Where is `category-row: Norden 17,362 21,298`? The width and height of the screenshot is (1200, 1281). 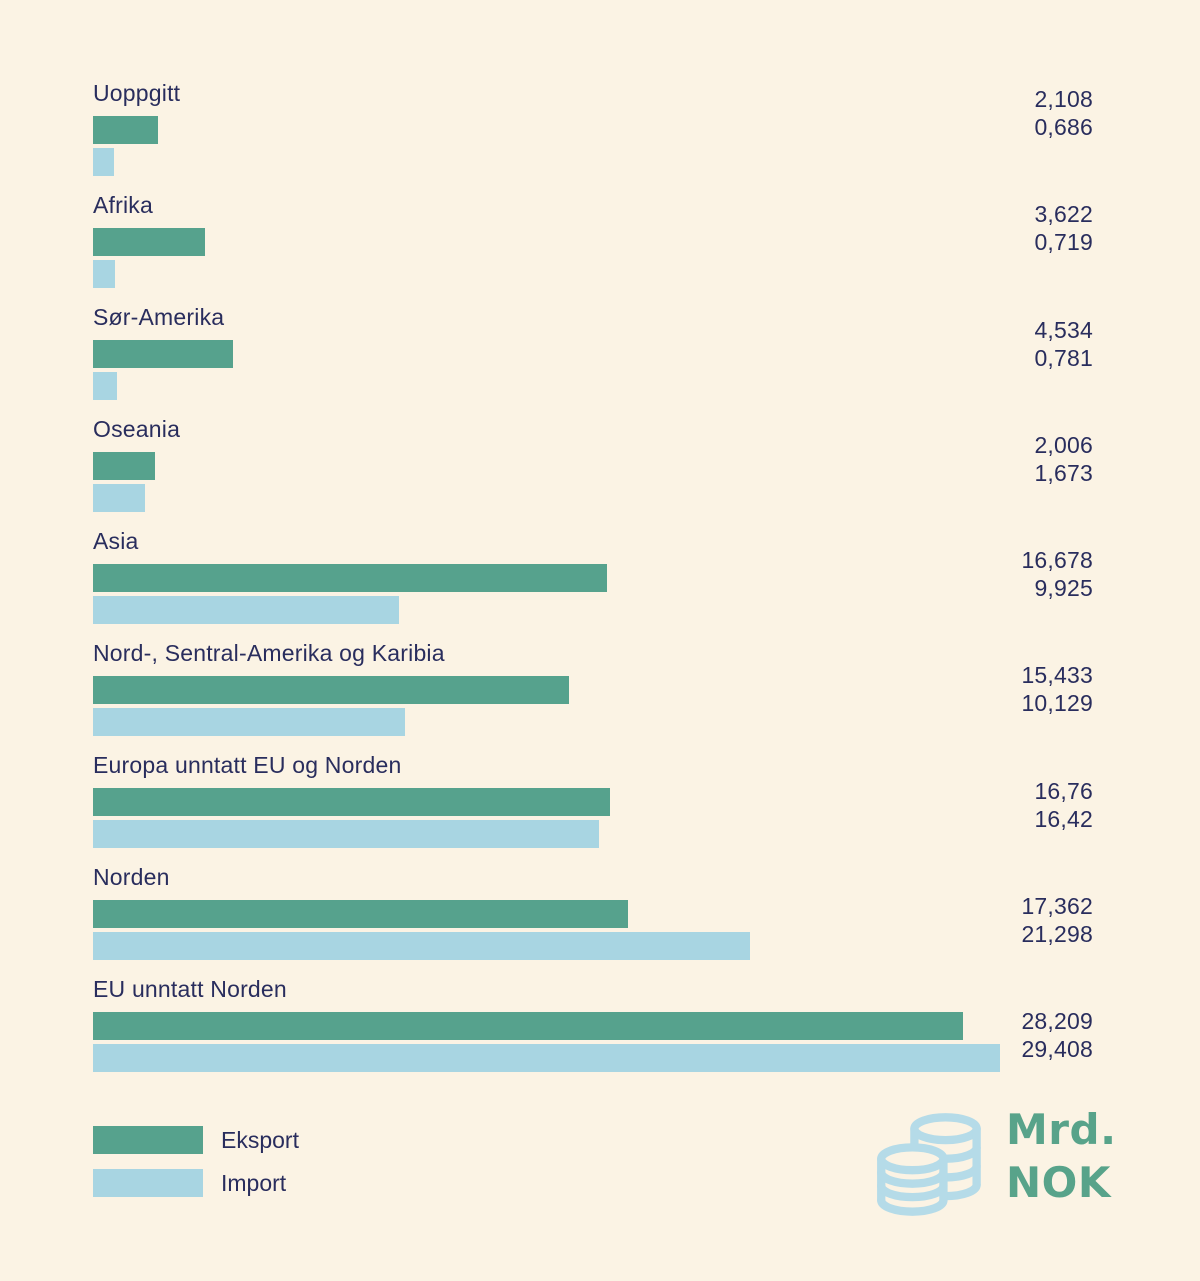 category-row: Norden 17,362 21,298 is located at coordinates (593, 912).